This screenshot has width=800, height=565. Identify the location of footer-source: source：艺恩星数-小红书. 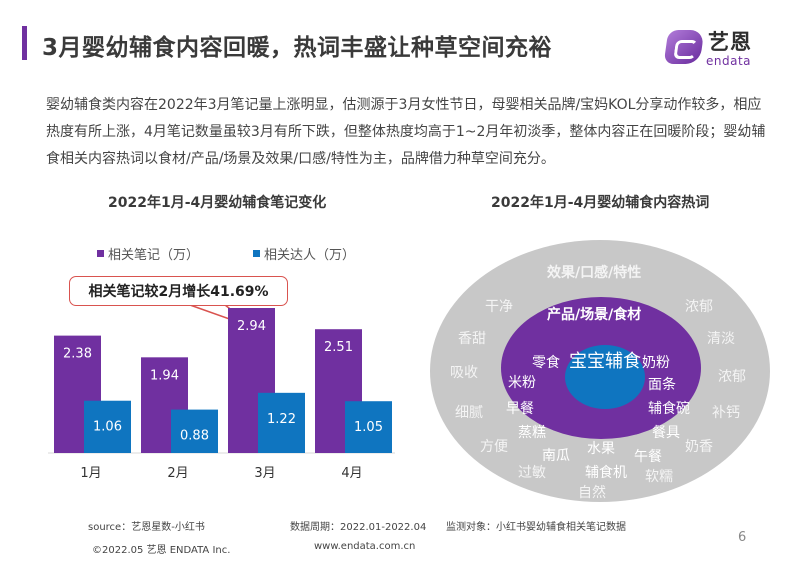
(146, 527).